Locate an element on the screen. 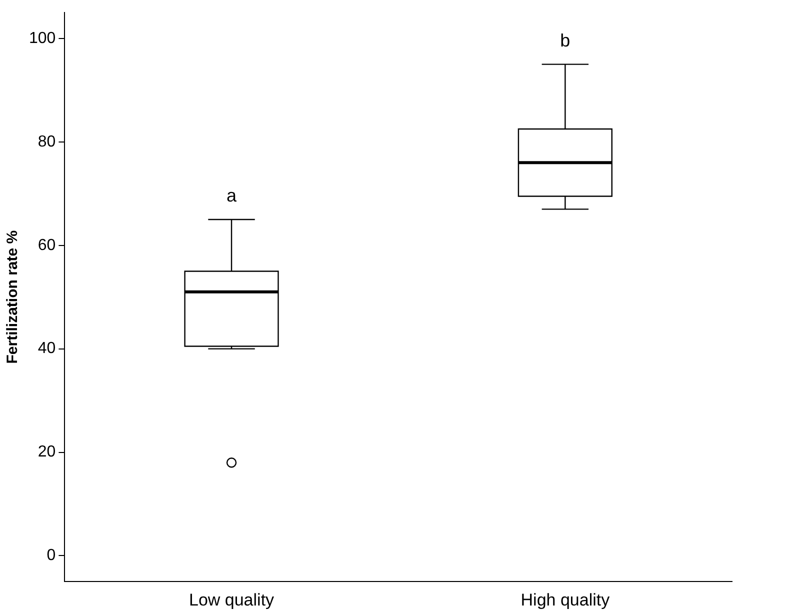 The image size is (792, 614). y-tick-label: 20 is located at coordinates (47, 452).